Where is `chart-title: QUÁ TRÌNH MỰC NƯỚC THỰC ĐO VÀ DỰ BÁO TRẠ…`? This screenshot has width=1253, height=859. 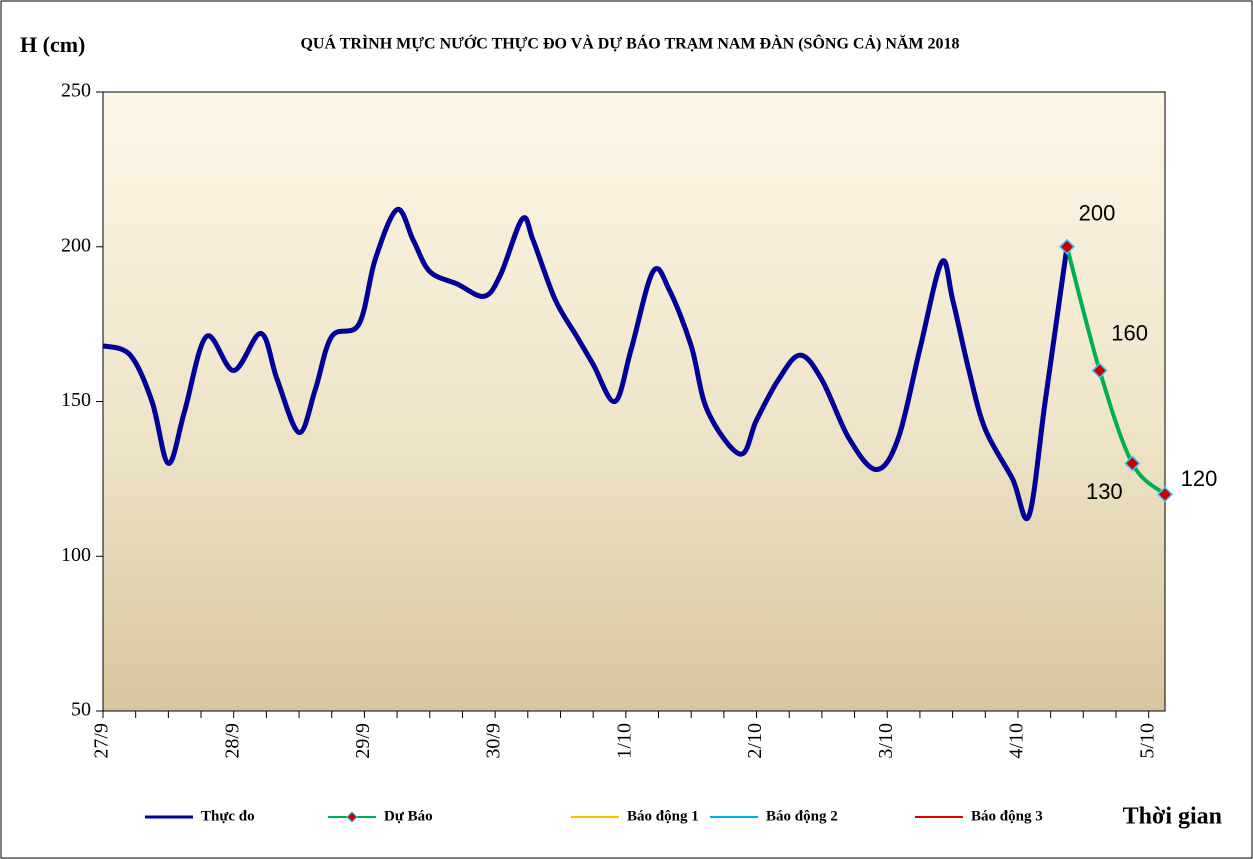 chart-title: QUÁ TRÌNH MỰC NƯỚC THỰC ĐO VÀ DỰ BÁO TRẠ… is located at coordinates (629, 43).